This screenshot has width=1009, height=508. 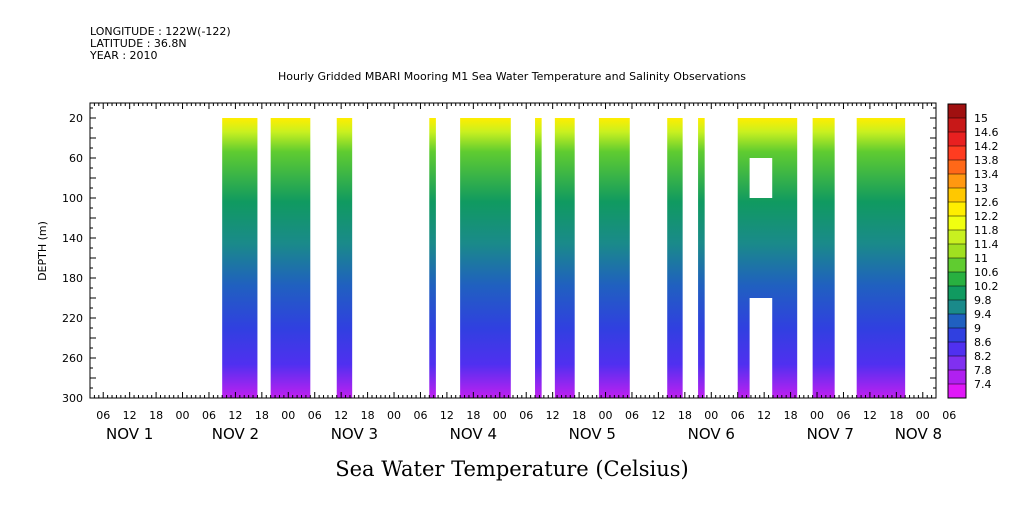 What do you see at coordinates (986, 174) in the screenshot?
I see `colorbar-label: 13.4` at bounding box center [986, 174].